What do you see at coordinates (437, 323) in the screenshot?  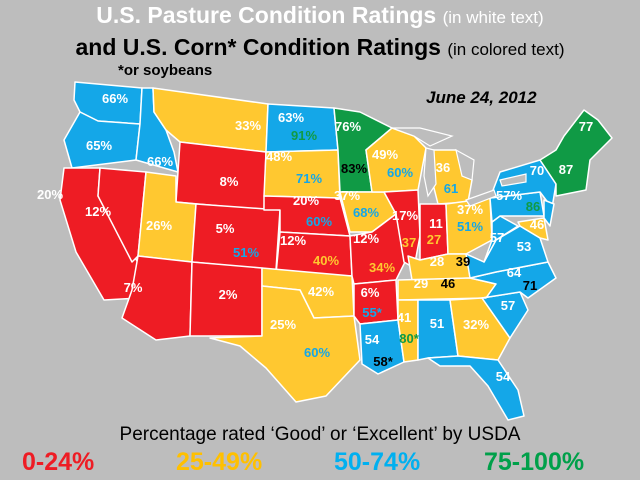 I see `map-value-label: 51` at bounding box center [437, 323].